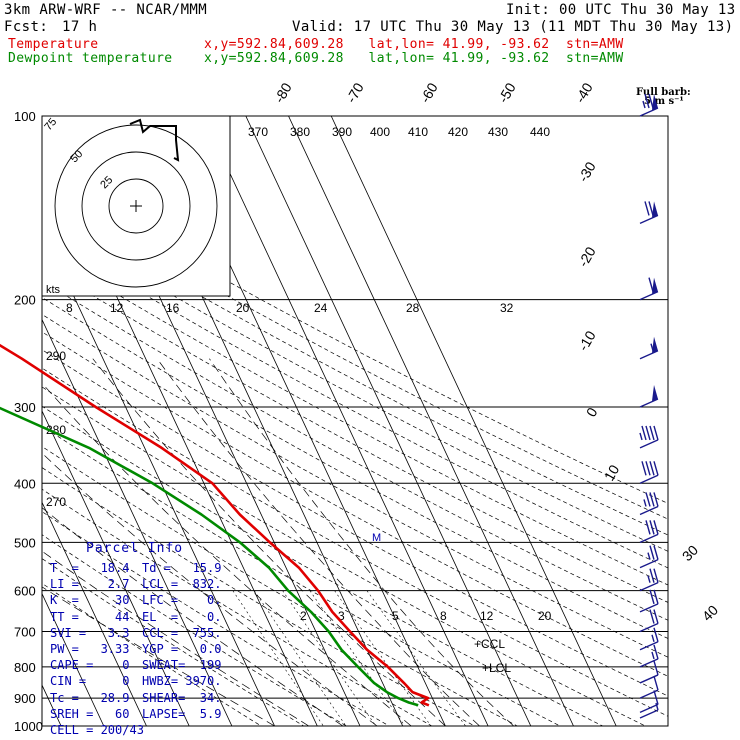 Image resolution: width=740 pixels, height=740 pixels. What do you see at coordinates (25, 300) in the screenshot?
I see `pressure-tick-label: 200` at bounding box center [25, 300].